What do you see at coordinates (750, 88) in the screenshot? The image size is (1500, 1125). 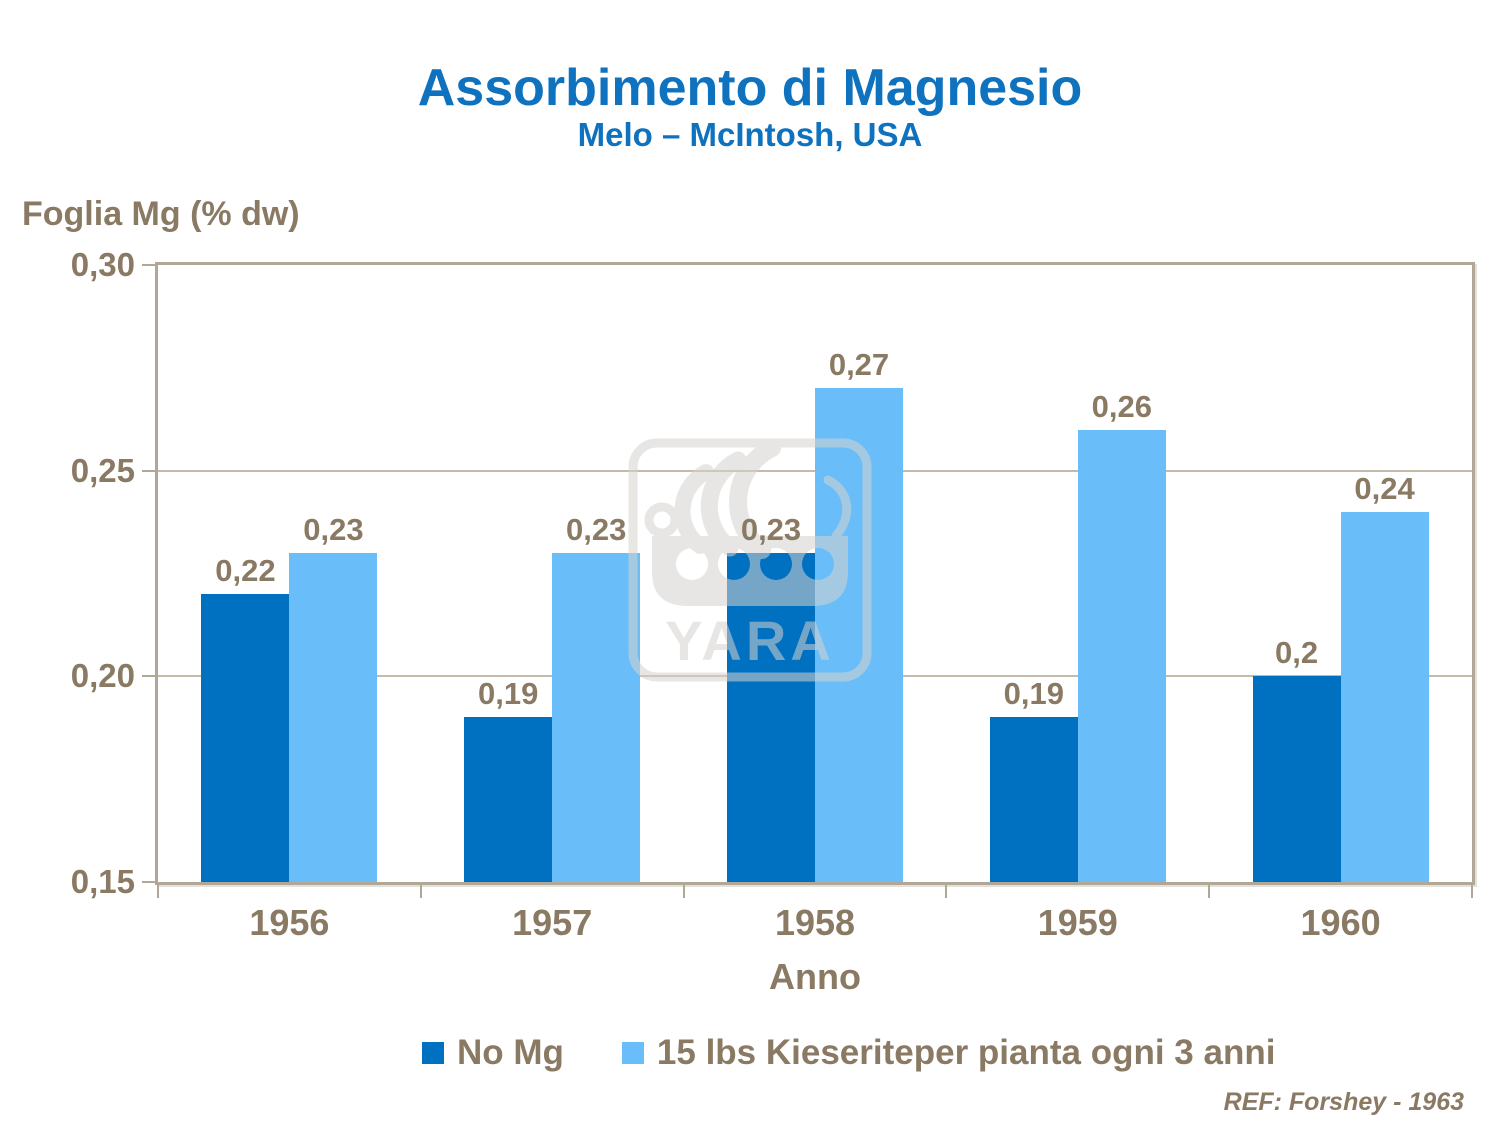 I see `chart-title: Assorbimento di Magnesio` at bounding box center [750, 88].